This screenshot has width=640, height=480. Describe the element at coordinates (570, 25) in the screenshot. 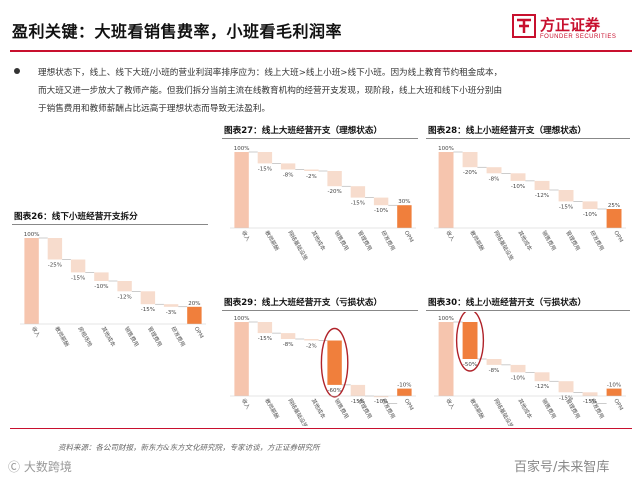

I see `brand-name-cn: 方正证券` at that location.